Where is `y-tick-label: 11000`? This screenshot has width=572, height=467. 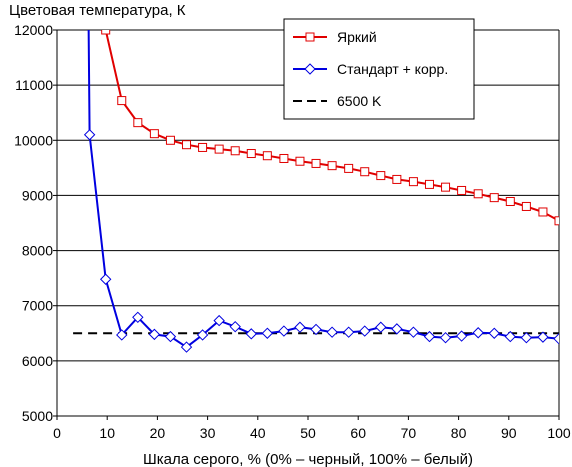
y-tick-label: 11000 is located at coordinates (34, 85).